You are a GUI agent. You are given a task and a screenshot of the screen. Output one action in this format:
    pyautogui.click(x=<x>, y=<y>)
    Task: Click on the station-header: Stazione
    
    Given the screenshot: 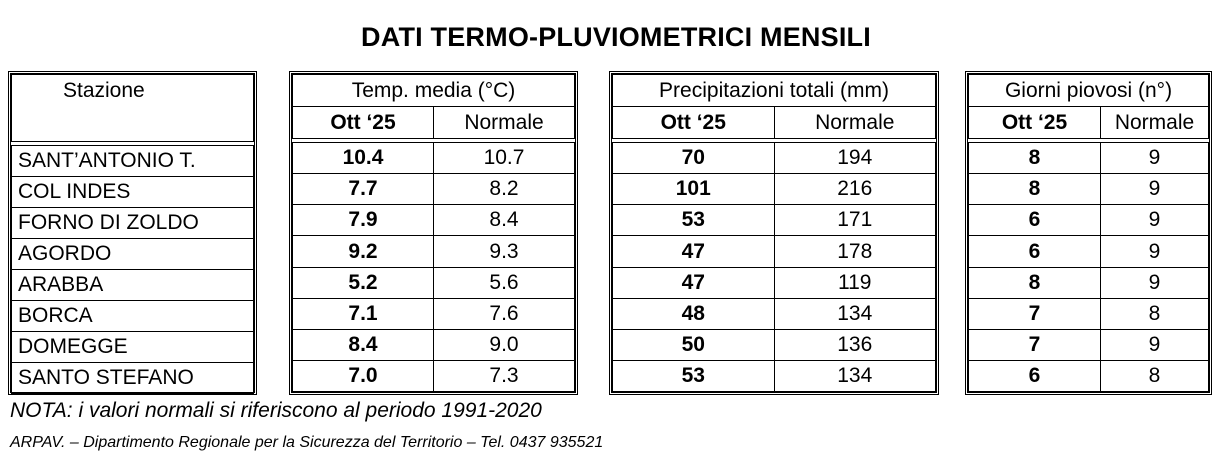 What is the action you would take?
    pyautogui.click(x=132, y=108)
    